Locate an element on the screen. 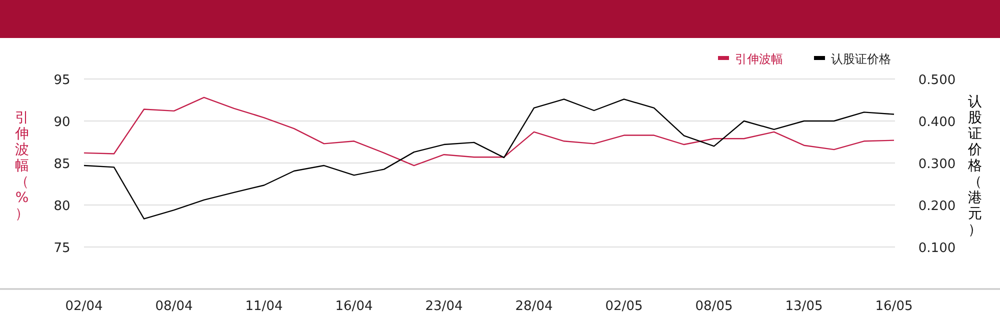  y-tick-label: 95 is located at coordinates (62, 80).